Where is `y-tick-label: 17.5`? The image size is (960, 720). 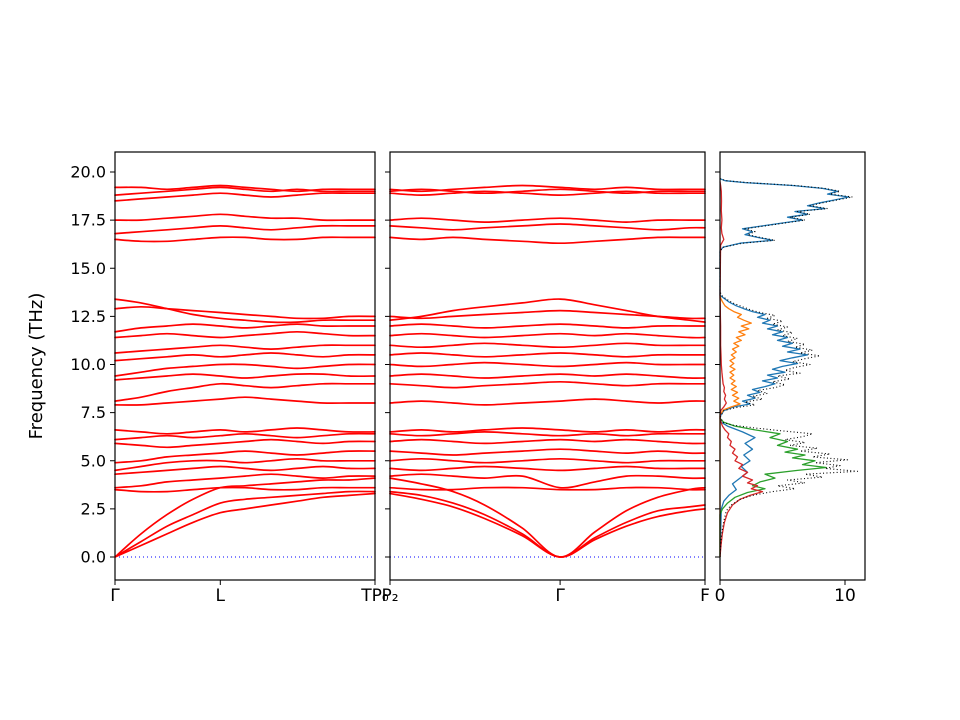
y-tick-label: 17.5 is located at coordinates (88, 220).